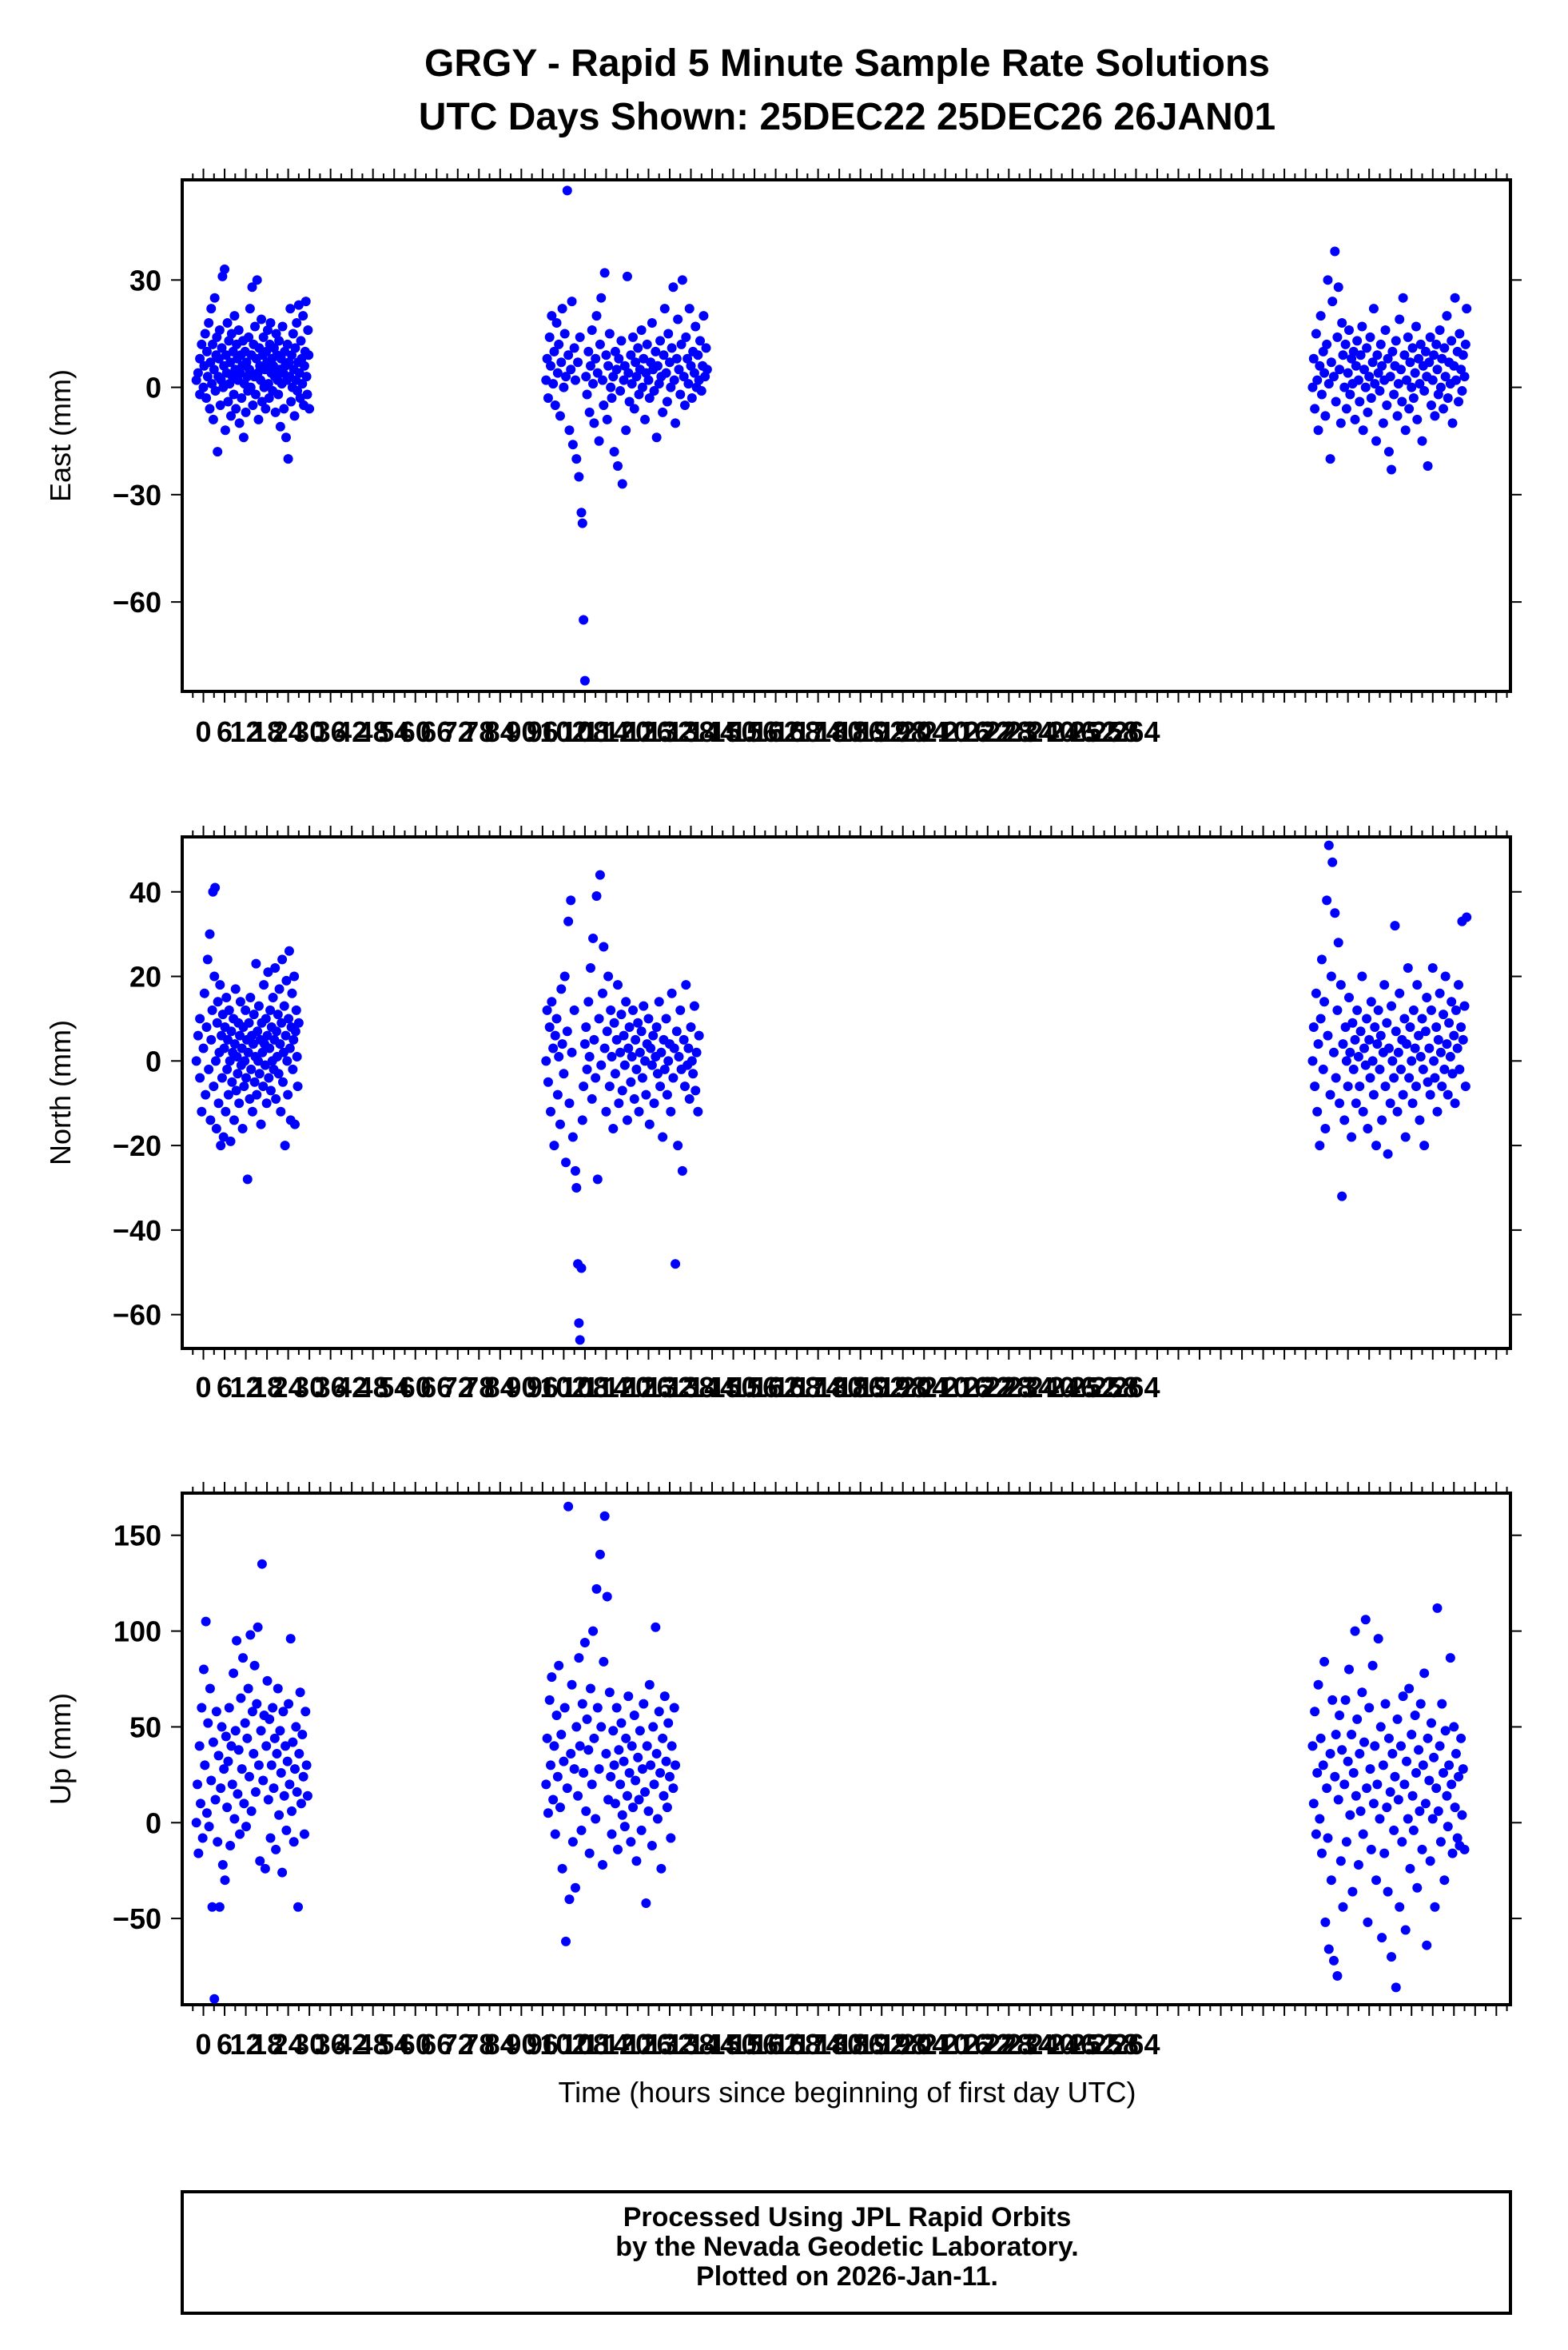 The width and height of the screenshot is (1568, 2350). Describe the element at coordinates (137, 1631) in the screenshot. I see `up-y-tick-label: 100` at that location.